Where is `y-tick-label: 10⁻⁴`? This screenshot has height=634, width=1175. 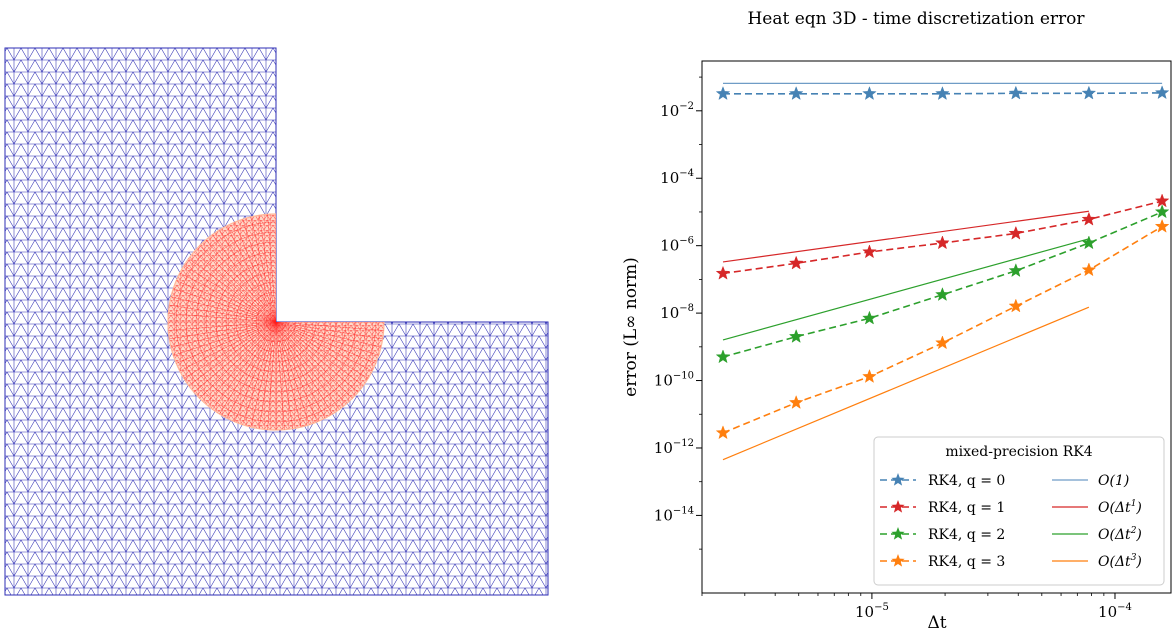 y-tick-label: 10⁻⁴ is located at coordinates (677, 177).